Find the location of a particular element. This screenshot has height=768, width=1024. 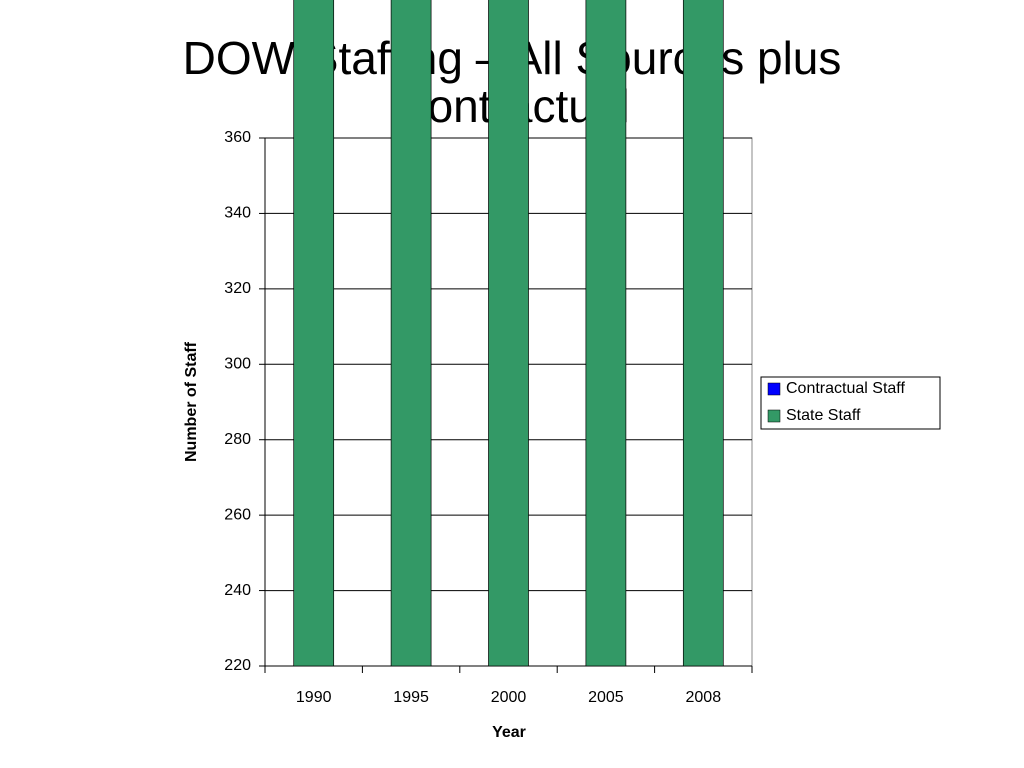

y-tick-label: 280 is located at coordinates (237, 439).